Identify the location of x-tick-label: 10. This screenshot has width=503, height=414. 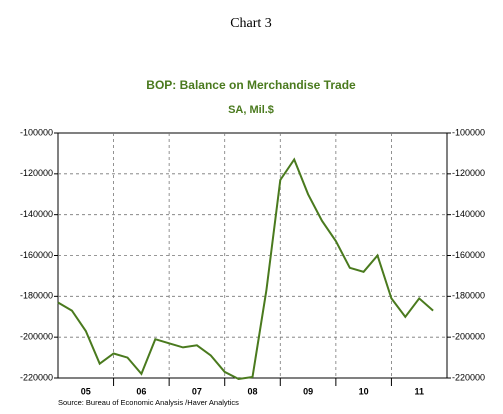
(364, 391).